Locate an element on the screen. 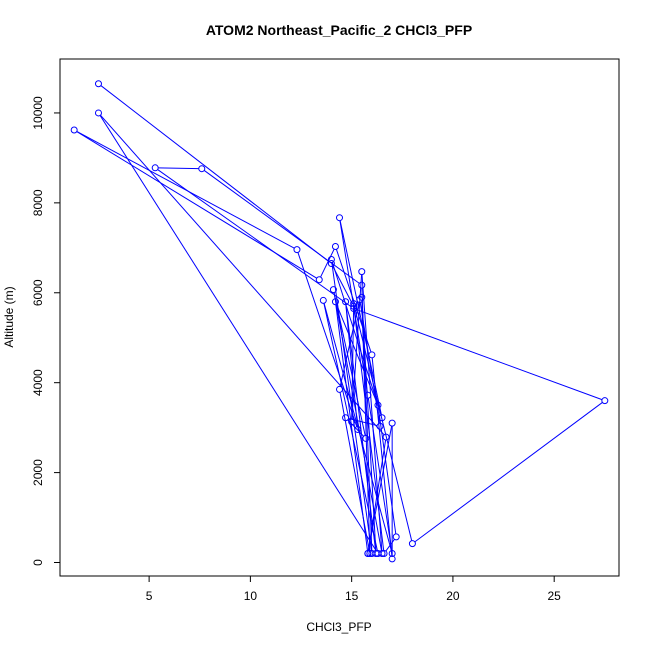 This screenshot has width=650, height=650. chart-title: ATOM2 Northeast_Pacific_2 CHCl3_PFP is located at coordinates (339, 30).